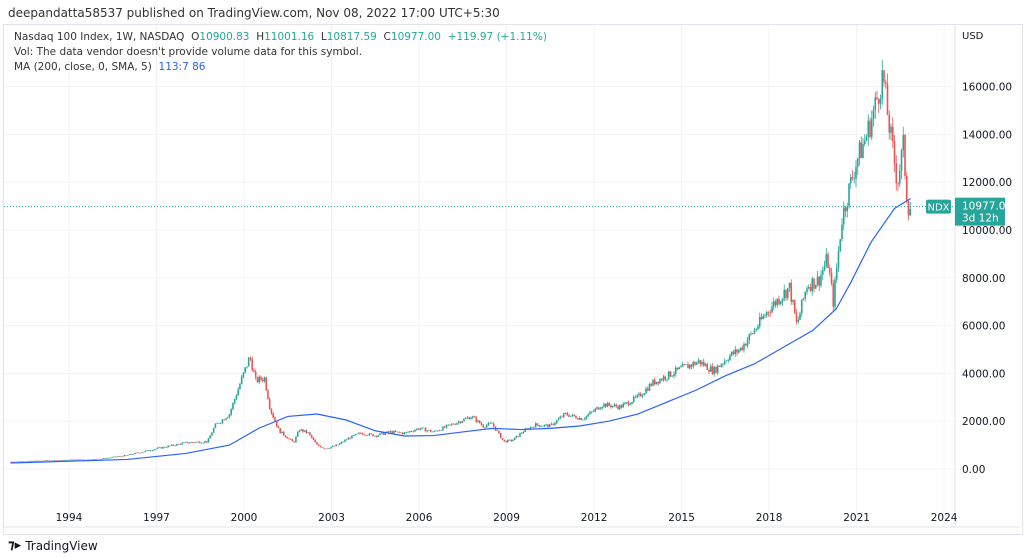  I want to click on legend-ma: MA (200, close, 0, SMA, 5) 113:7 86, so click(109, 67).